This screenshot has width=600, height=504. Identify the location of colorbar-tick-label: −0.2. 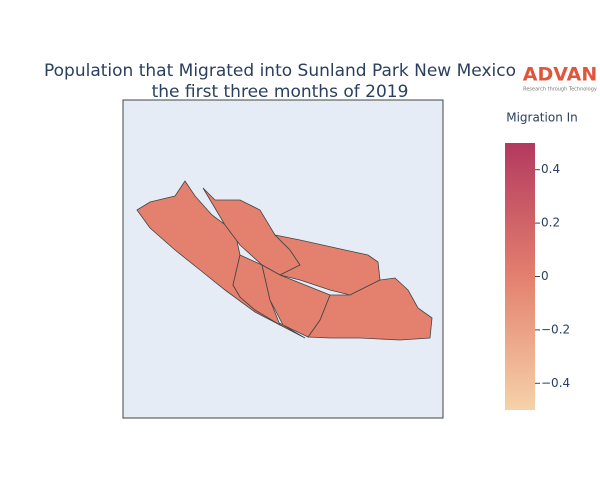
(555, 329).